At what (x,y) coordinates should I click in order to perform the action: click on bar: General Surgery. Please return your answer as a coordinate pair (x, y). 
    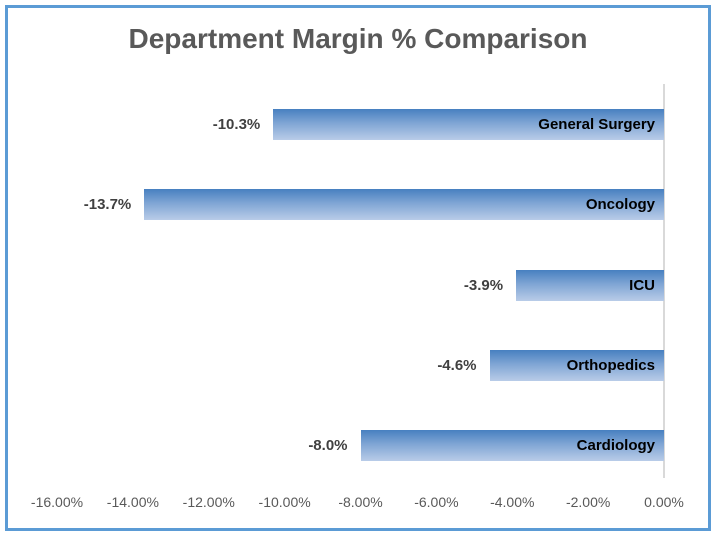
    Looking at the image, I should click on (468, 124).